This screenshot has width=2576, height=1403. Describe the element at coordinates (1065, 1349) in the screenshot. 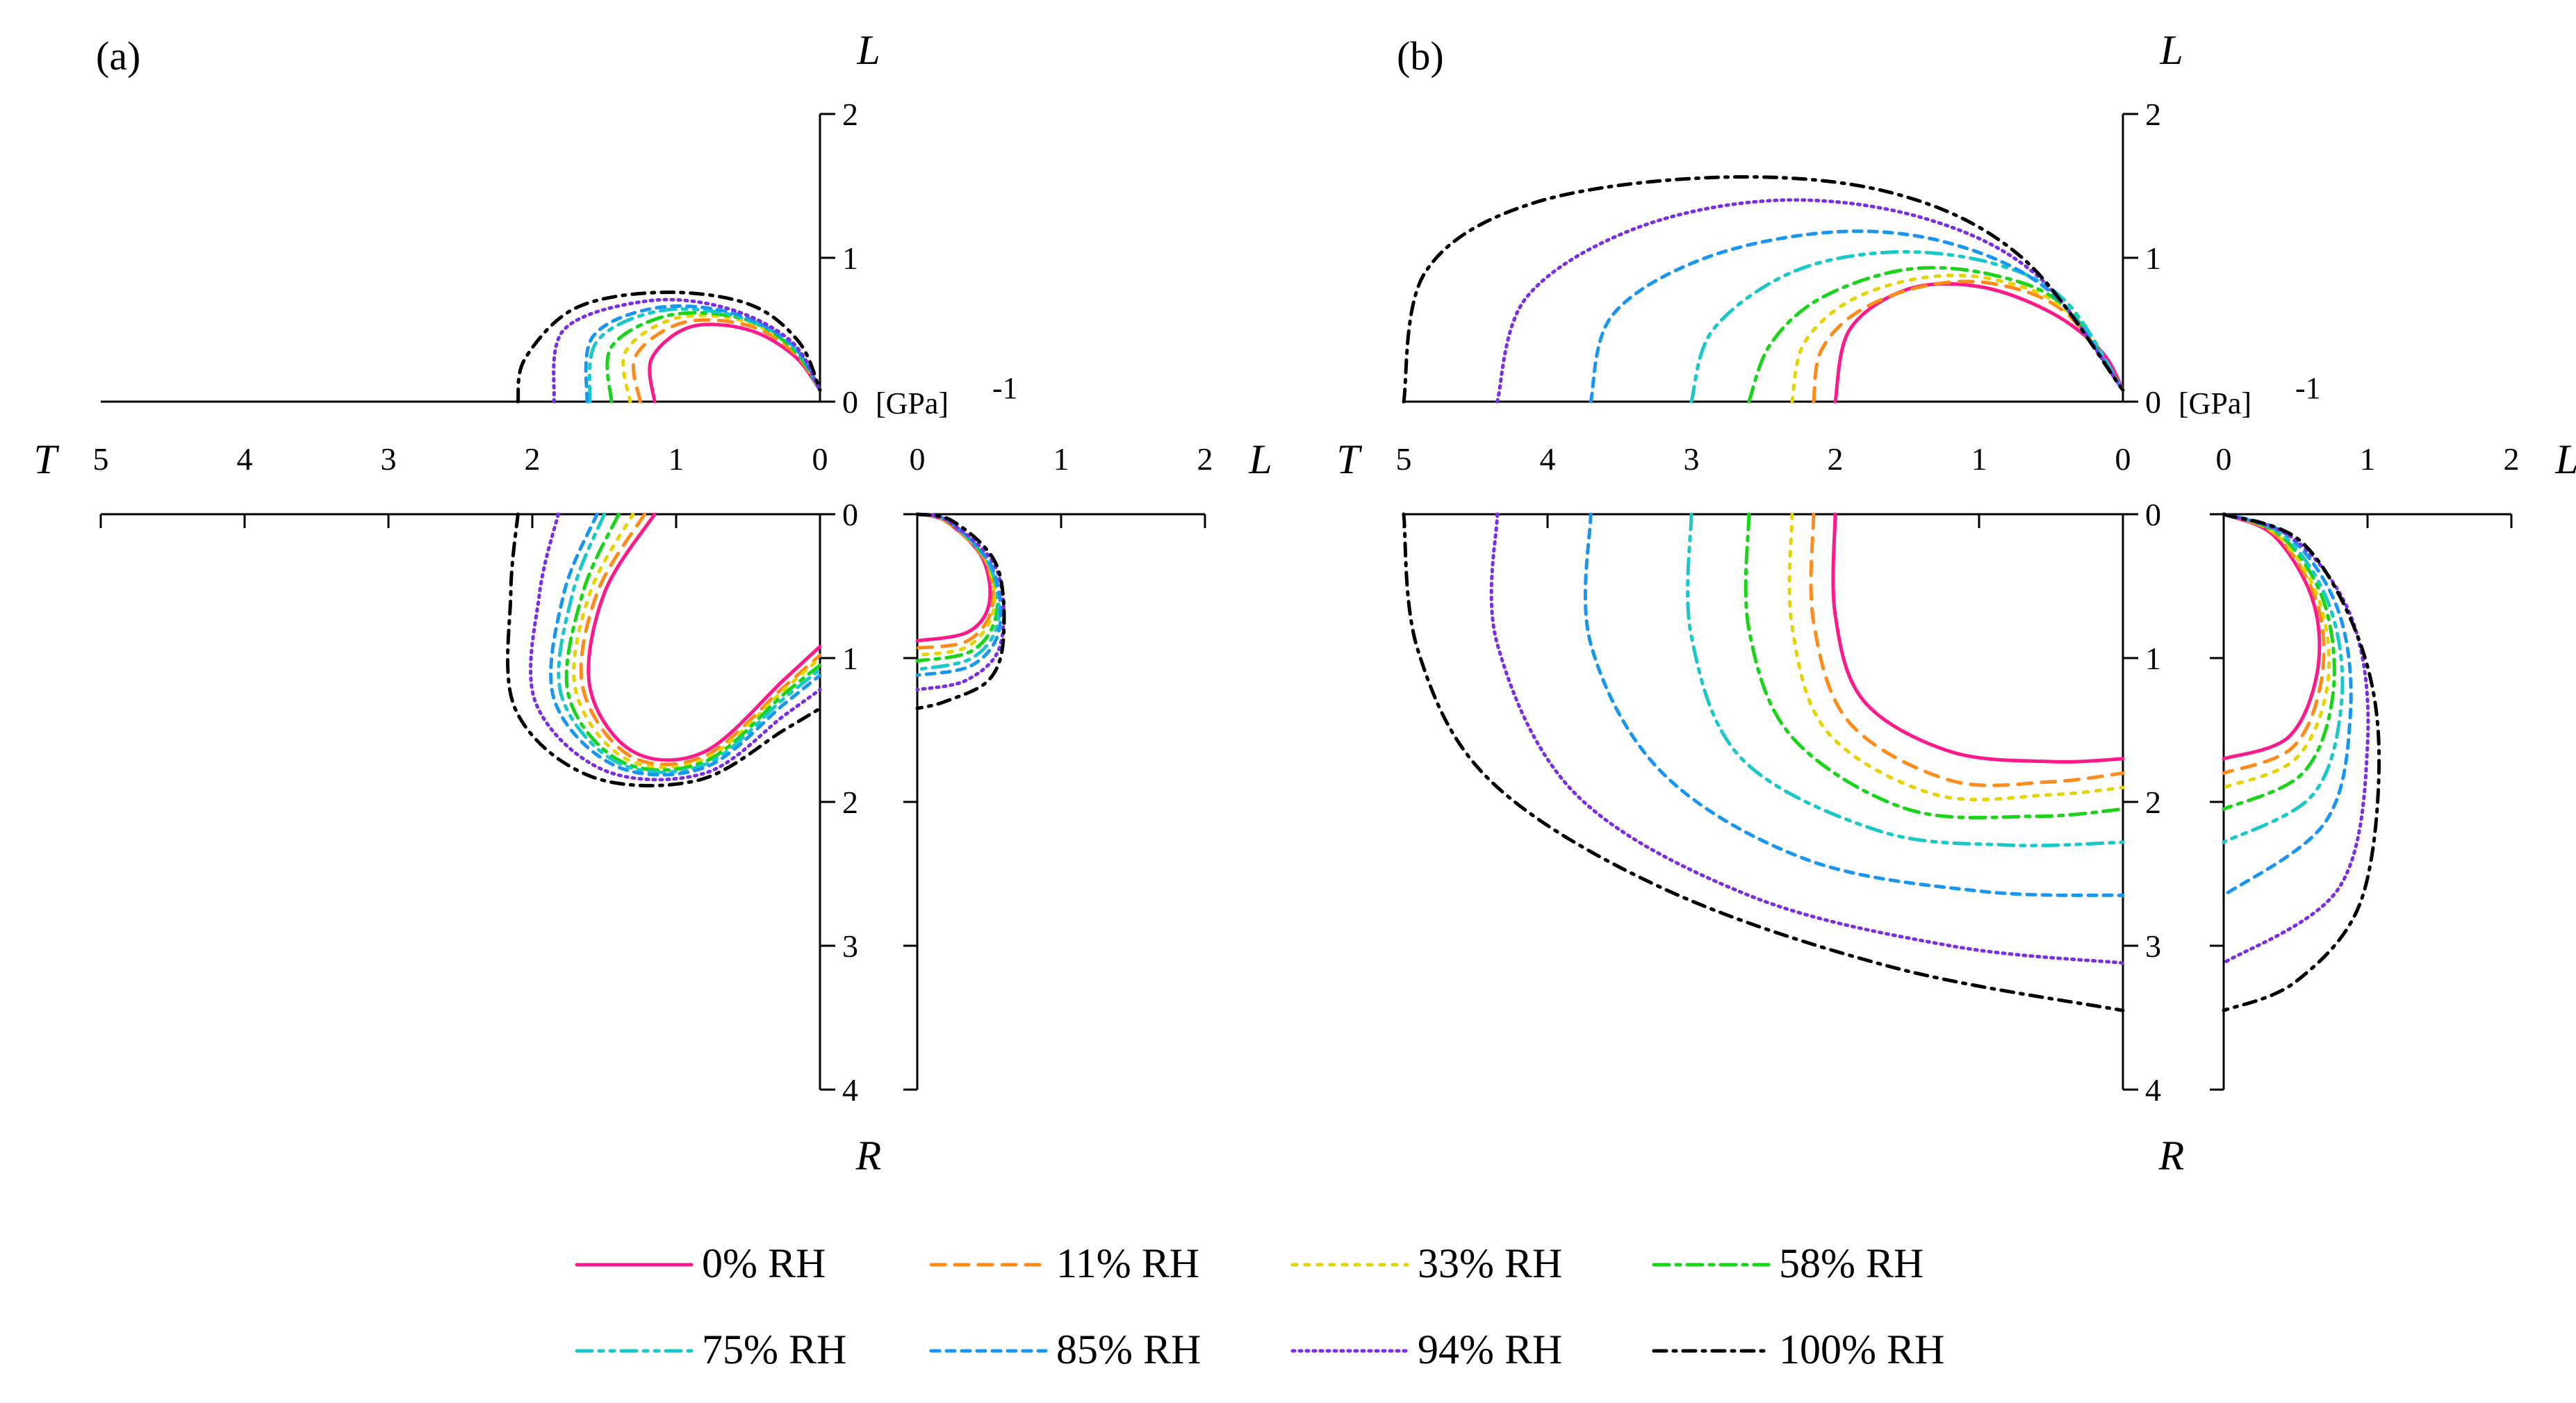

I see `legend-item: 85% RH` at that location.